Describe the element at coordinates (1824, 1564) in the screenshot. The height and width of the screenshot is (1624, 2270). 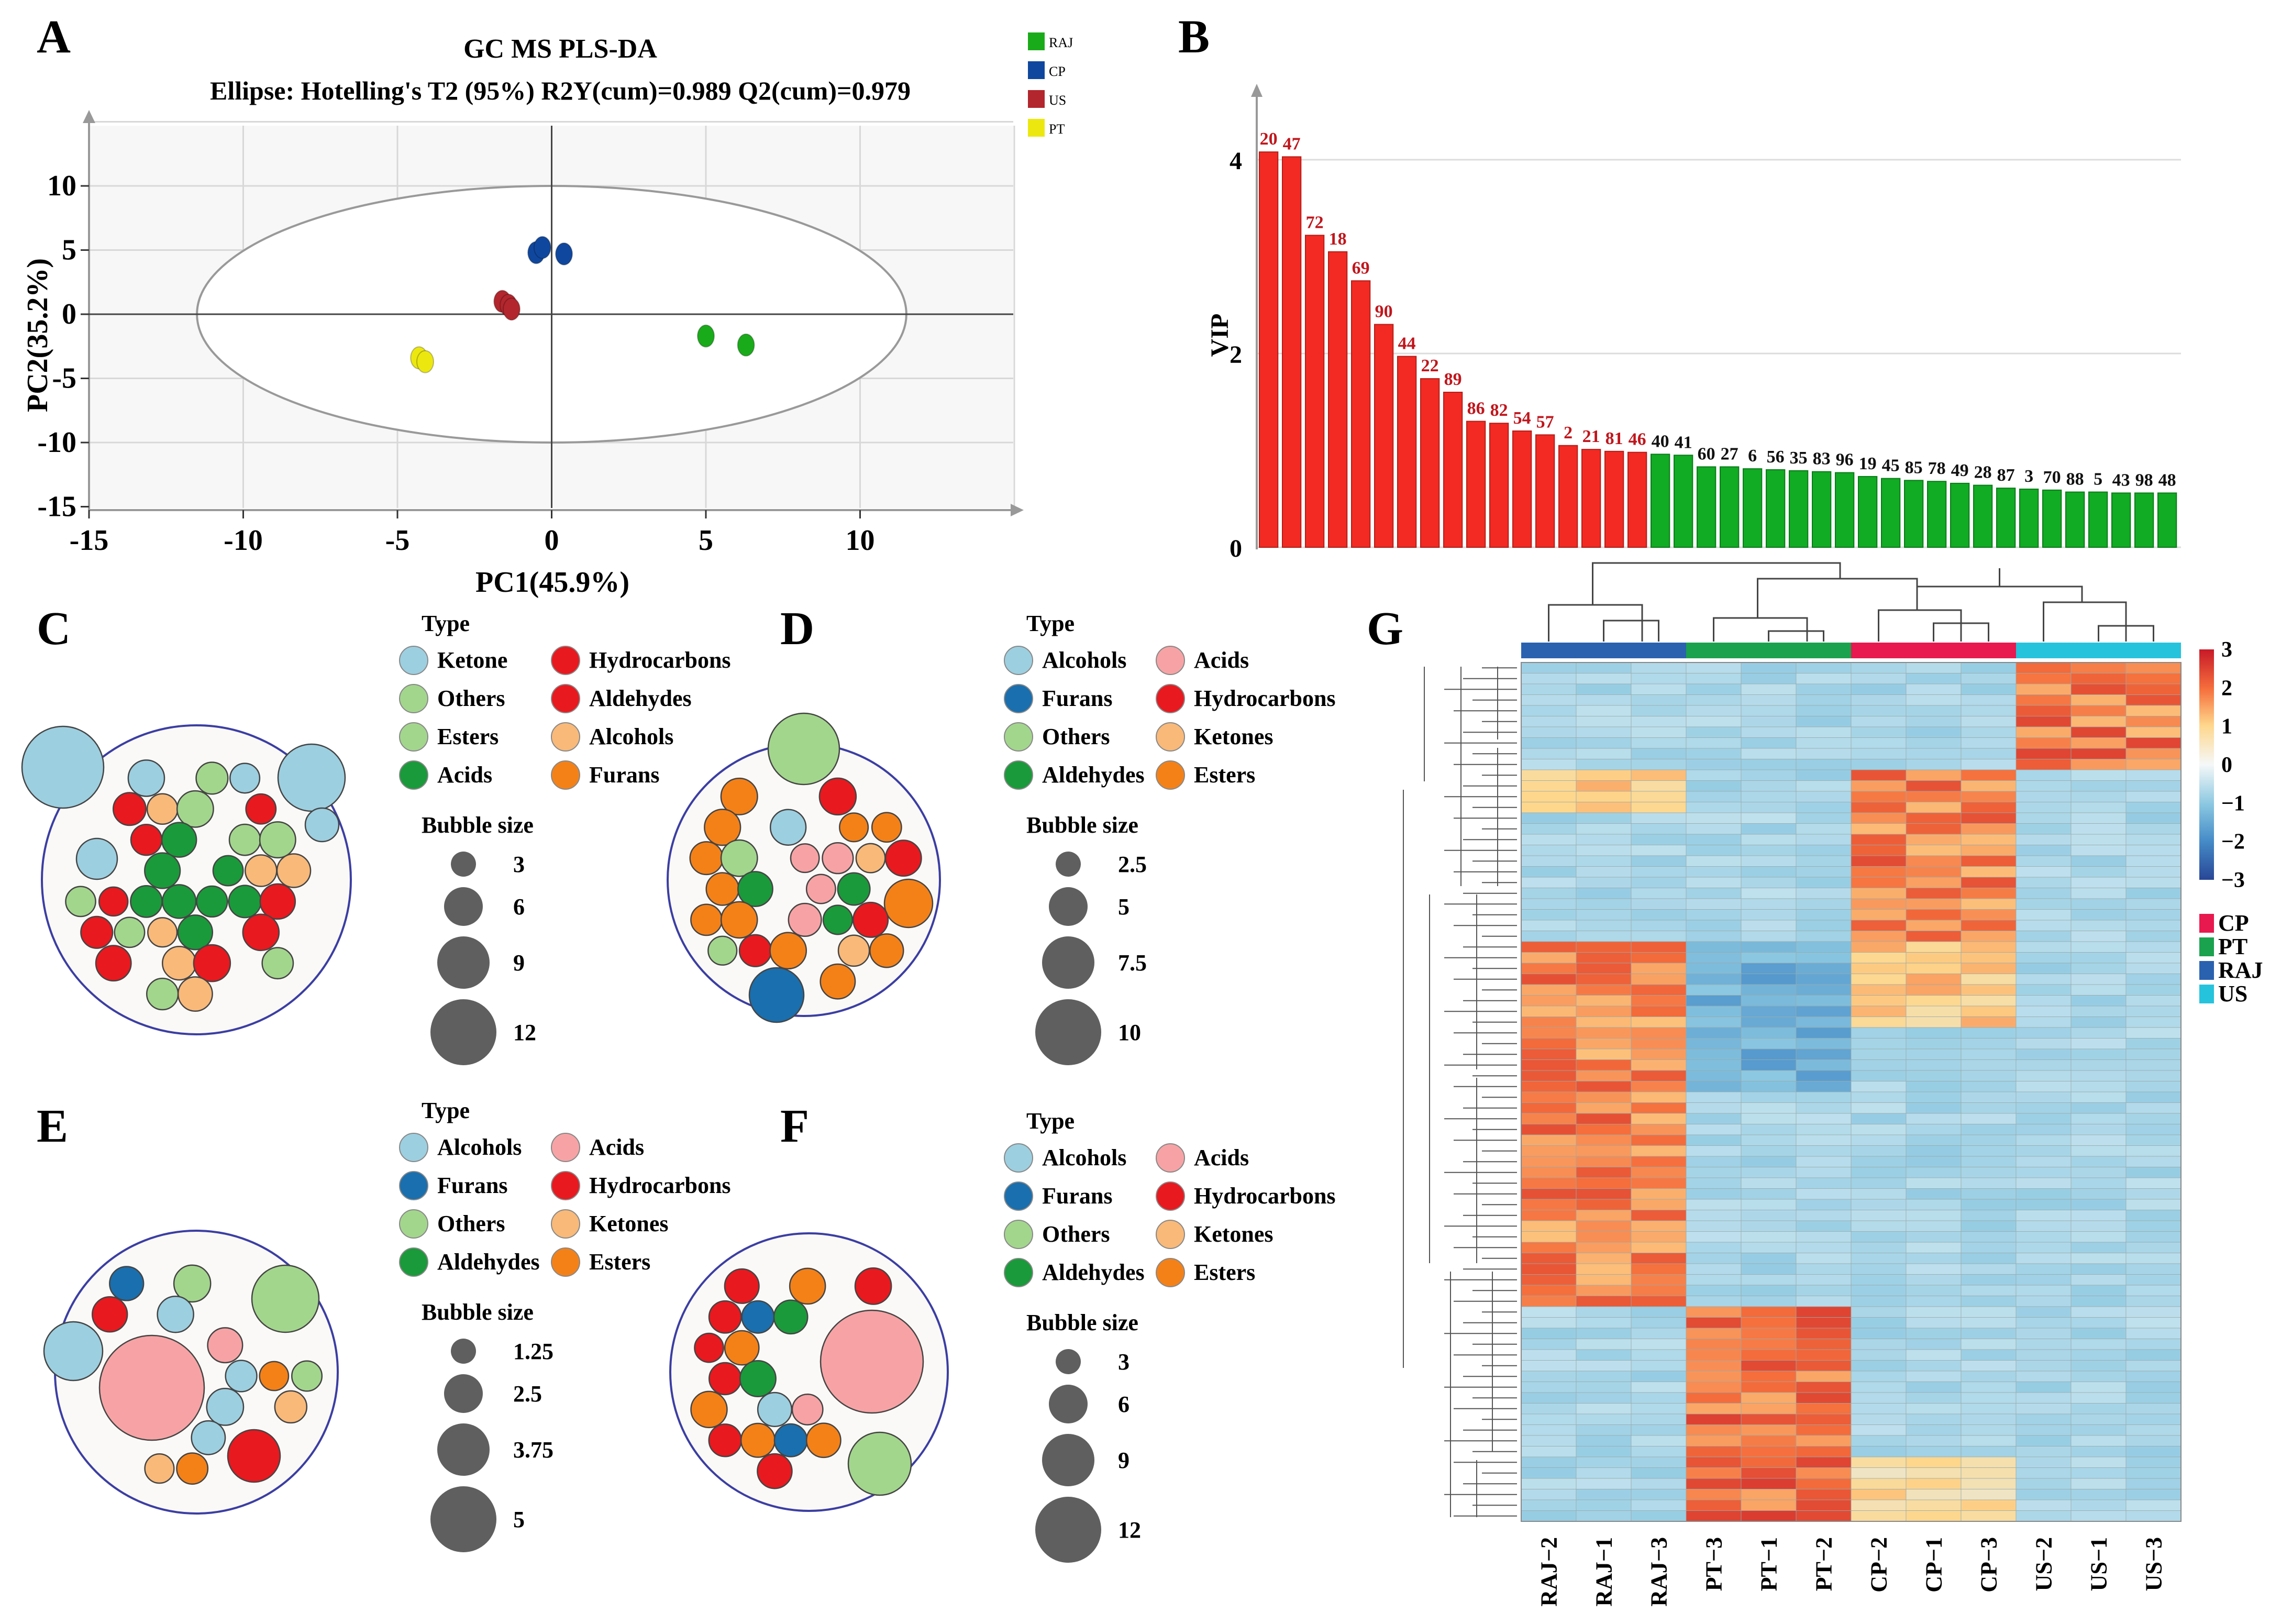
I see `column-label: PT−2` at that location.